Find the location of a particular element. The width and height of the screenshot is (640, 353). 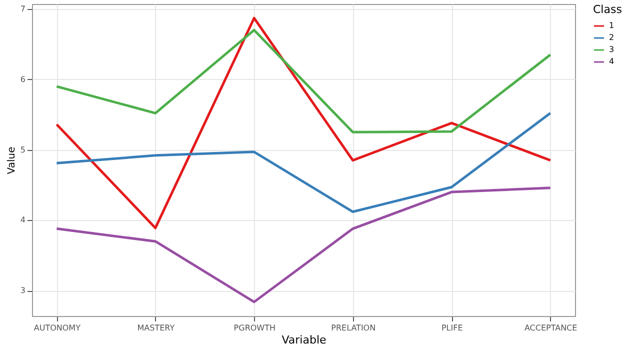

y-tick-label: 7 is located at coordinates (23, 9).